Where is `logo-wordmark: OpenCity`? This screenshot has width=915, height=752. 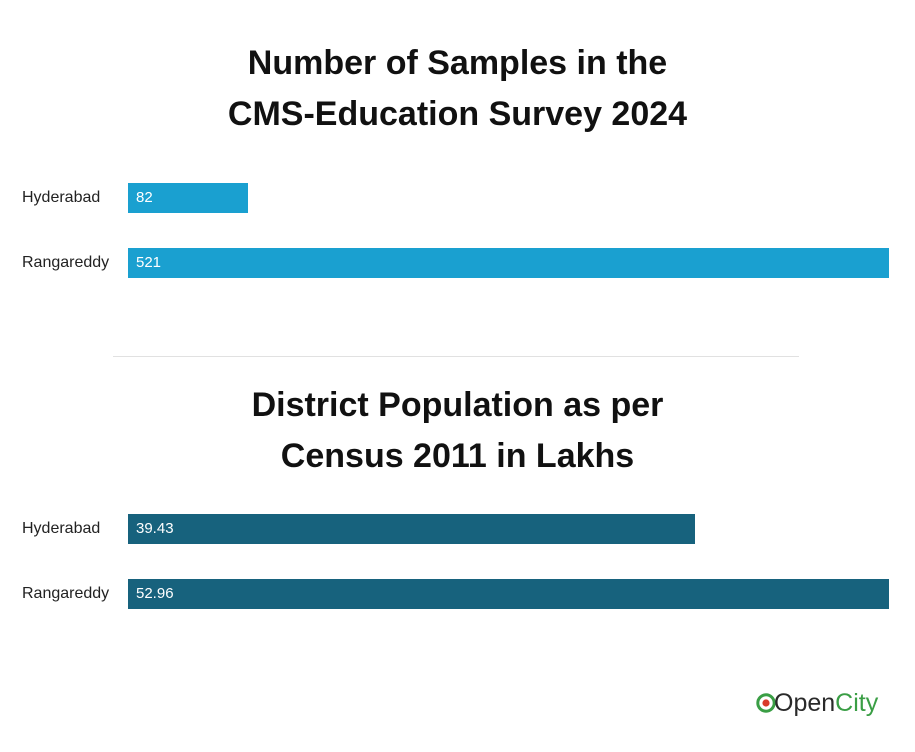
logo-wordmark: OpenCity is located at coordinates (826, 703).